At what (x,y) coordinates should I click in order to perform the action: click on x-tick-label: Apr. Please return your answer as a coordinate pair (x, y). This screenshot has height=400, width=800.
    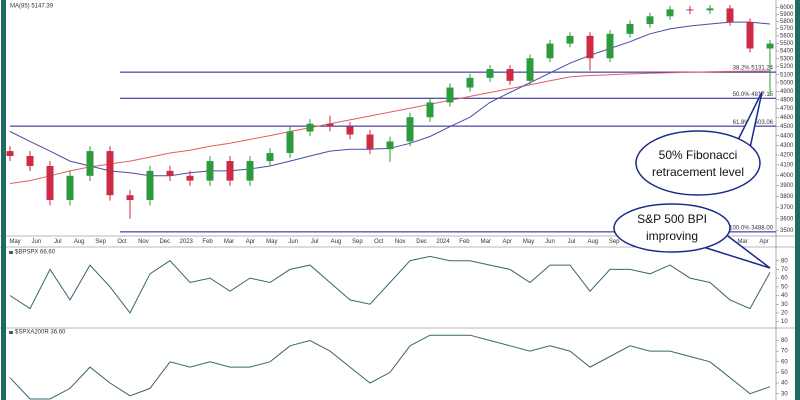
    Looking at the image, I should click on (250, 242).